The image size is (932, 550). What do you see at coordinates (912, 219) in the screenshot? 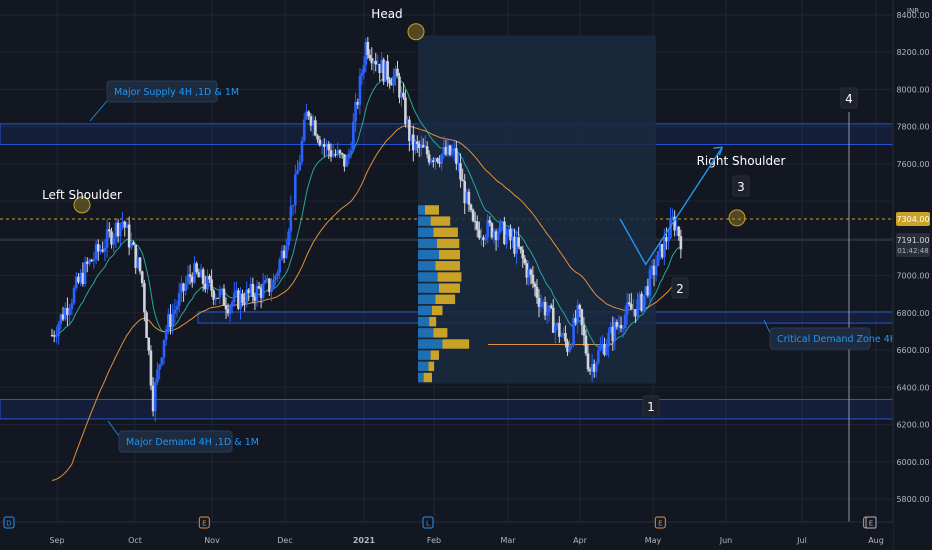
I see `current-price-value: 7304.00` at bounding box center [912, 219].